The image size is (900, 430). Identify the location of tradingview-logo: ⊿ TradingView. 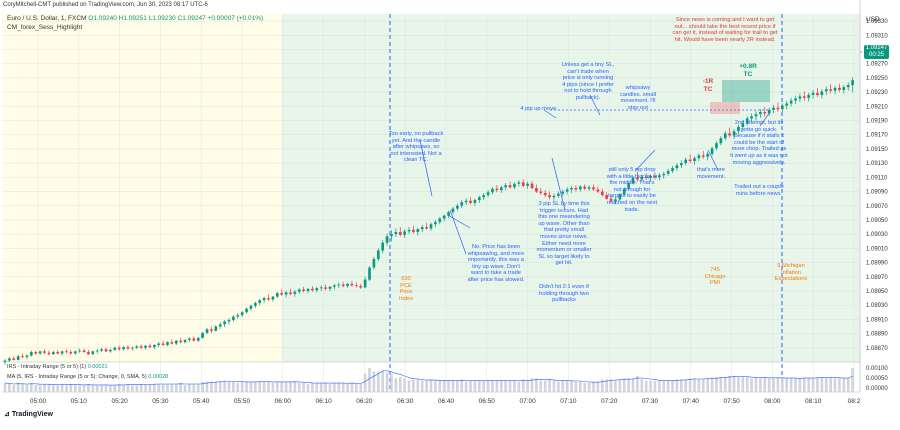
(28, 414).